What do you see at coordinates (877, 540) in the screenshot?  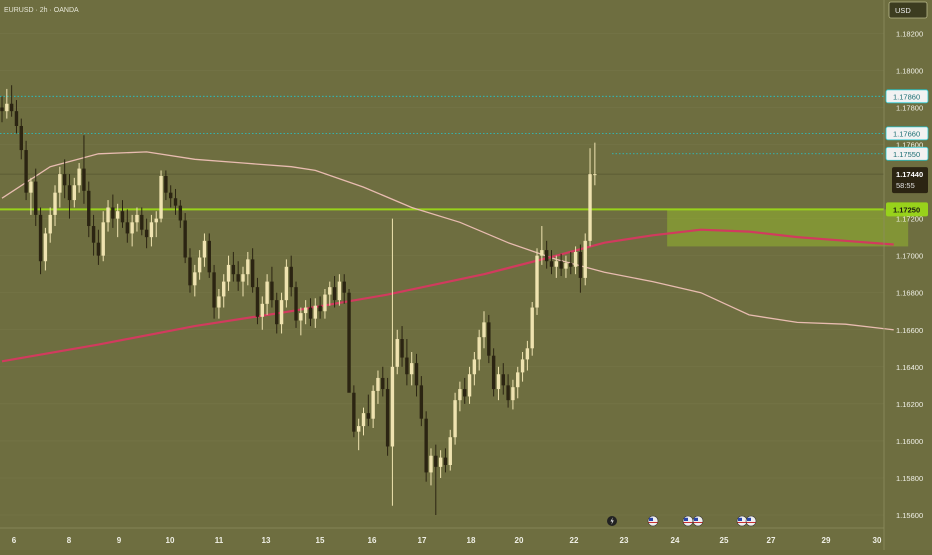 I see `time-tick-label: 30` at bounding box center [877, 540].